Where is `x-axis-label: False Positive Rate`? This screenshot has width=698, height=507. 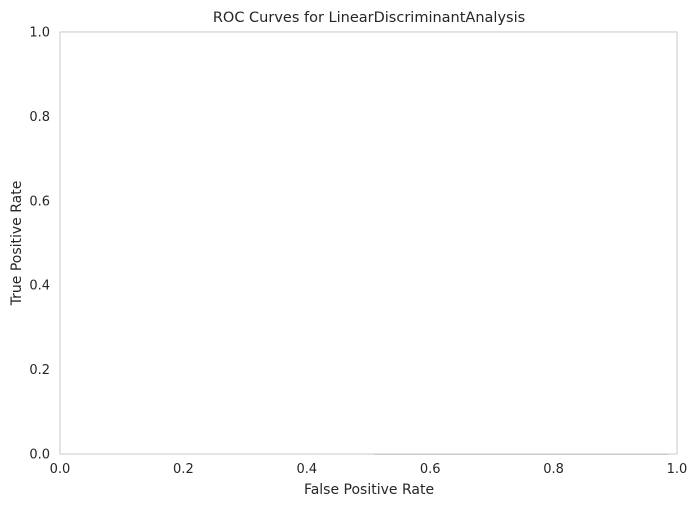 x-axis-label: False Positive Rate is located at coordinates (369, 490).